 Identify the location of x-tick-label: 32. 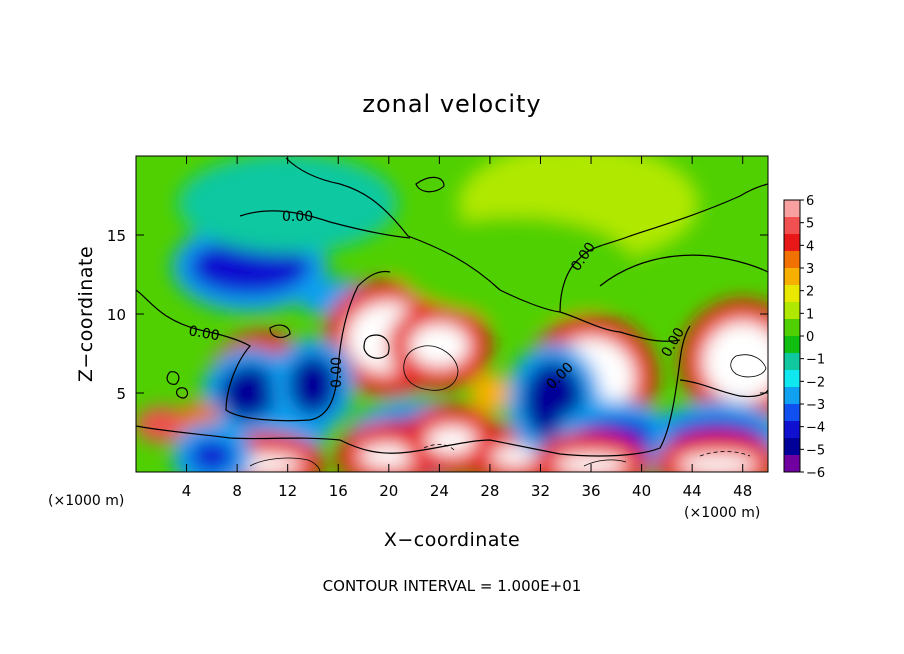
(540, 491).